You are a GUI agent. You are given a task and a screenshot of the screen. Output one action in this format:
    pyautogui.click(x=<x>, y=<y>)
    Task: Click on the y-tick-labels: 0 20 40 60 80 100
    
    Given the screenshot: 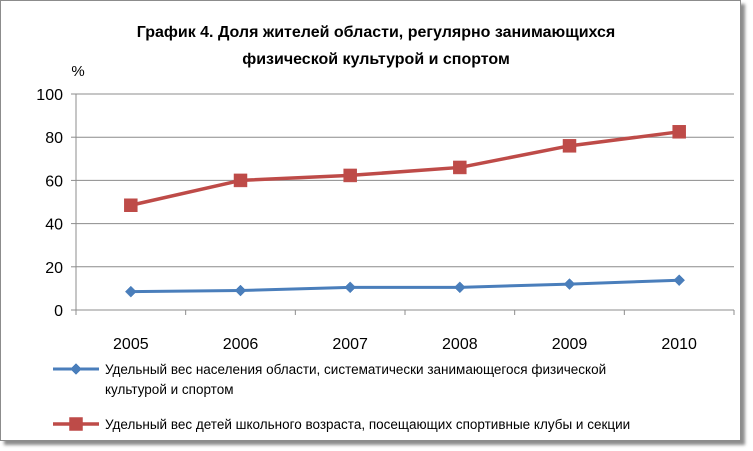 What is the action you would take?
    pyautogui.click(x=49, y=203)
    